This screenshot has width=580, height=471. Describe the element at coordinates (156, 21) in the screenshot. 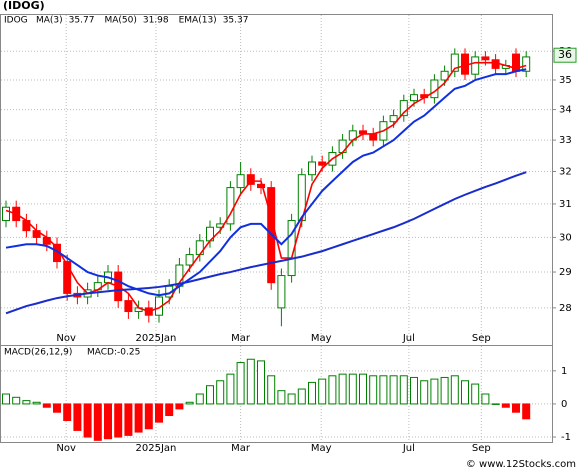

I see `legend-value: 31.98` at that location.